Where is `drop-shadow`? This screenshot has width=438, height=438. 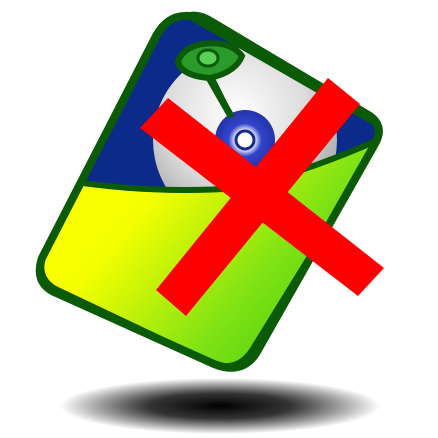 drop-shadow is located at coordinates (220, 406).